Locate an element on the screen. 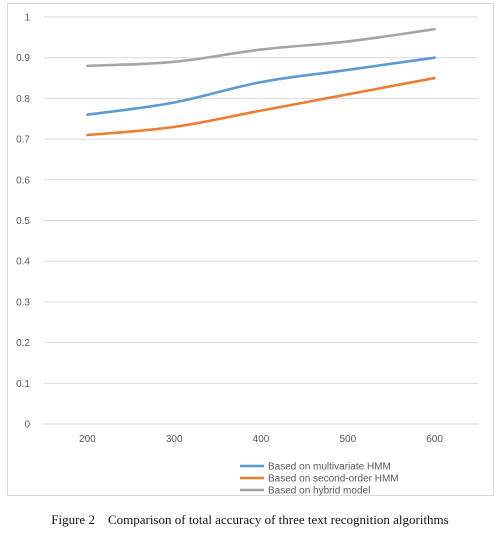  x-tick-label-4: 600 is located at coordinates (434, 439).